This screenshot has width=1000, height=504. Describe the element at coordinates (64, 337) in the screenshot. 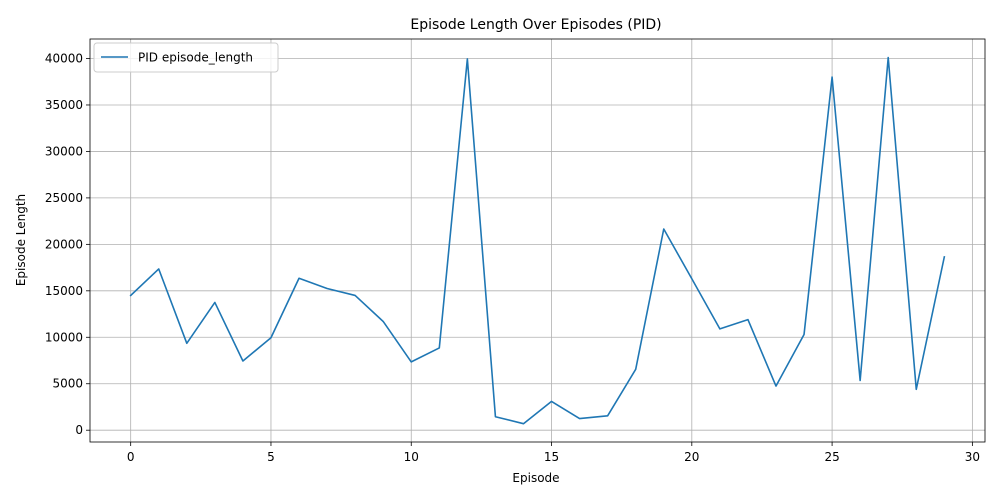

I see `y-tick-label: 10000` at that location.